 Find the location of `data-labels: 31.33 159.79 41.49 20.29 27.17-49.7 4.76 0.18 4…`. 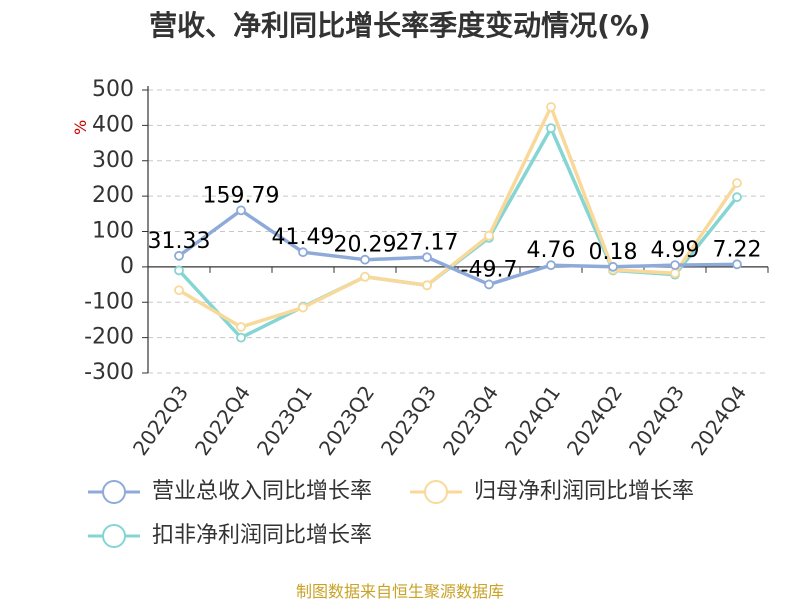

data-labels: 31.33 159.79 41.49 20.29 27.17-49.7 4.76 0.18 4… is located at coordinates (455, 232).